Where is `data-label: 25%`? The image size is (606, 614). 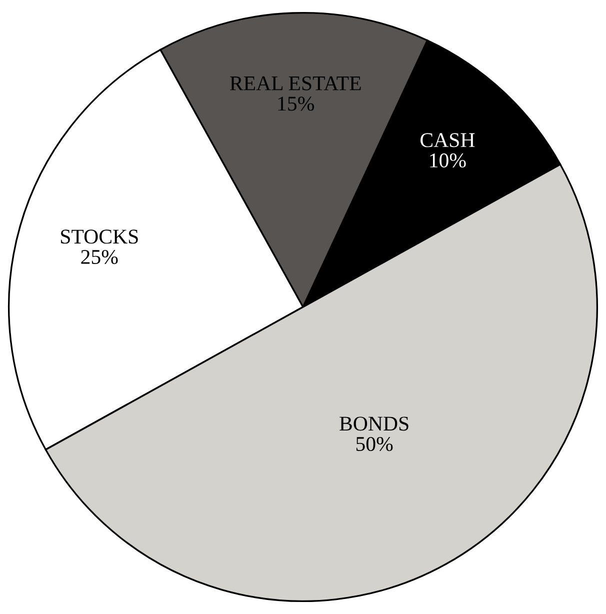 data-label: 25% is located at coordinates (99, 257).